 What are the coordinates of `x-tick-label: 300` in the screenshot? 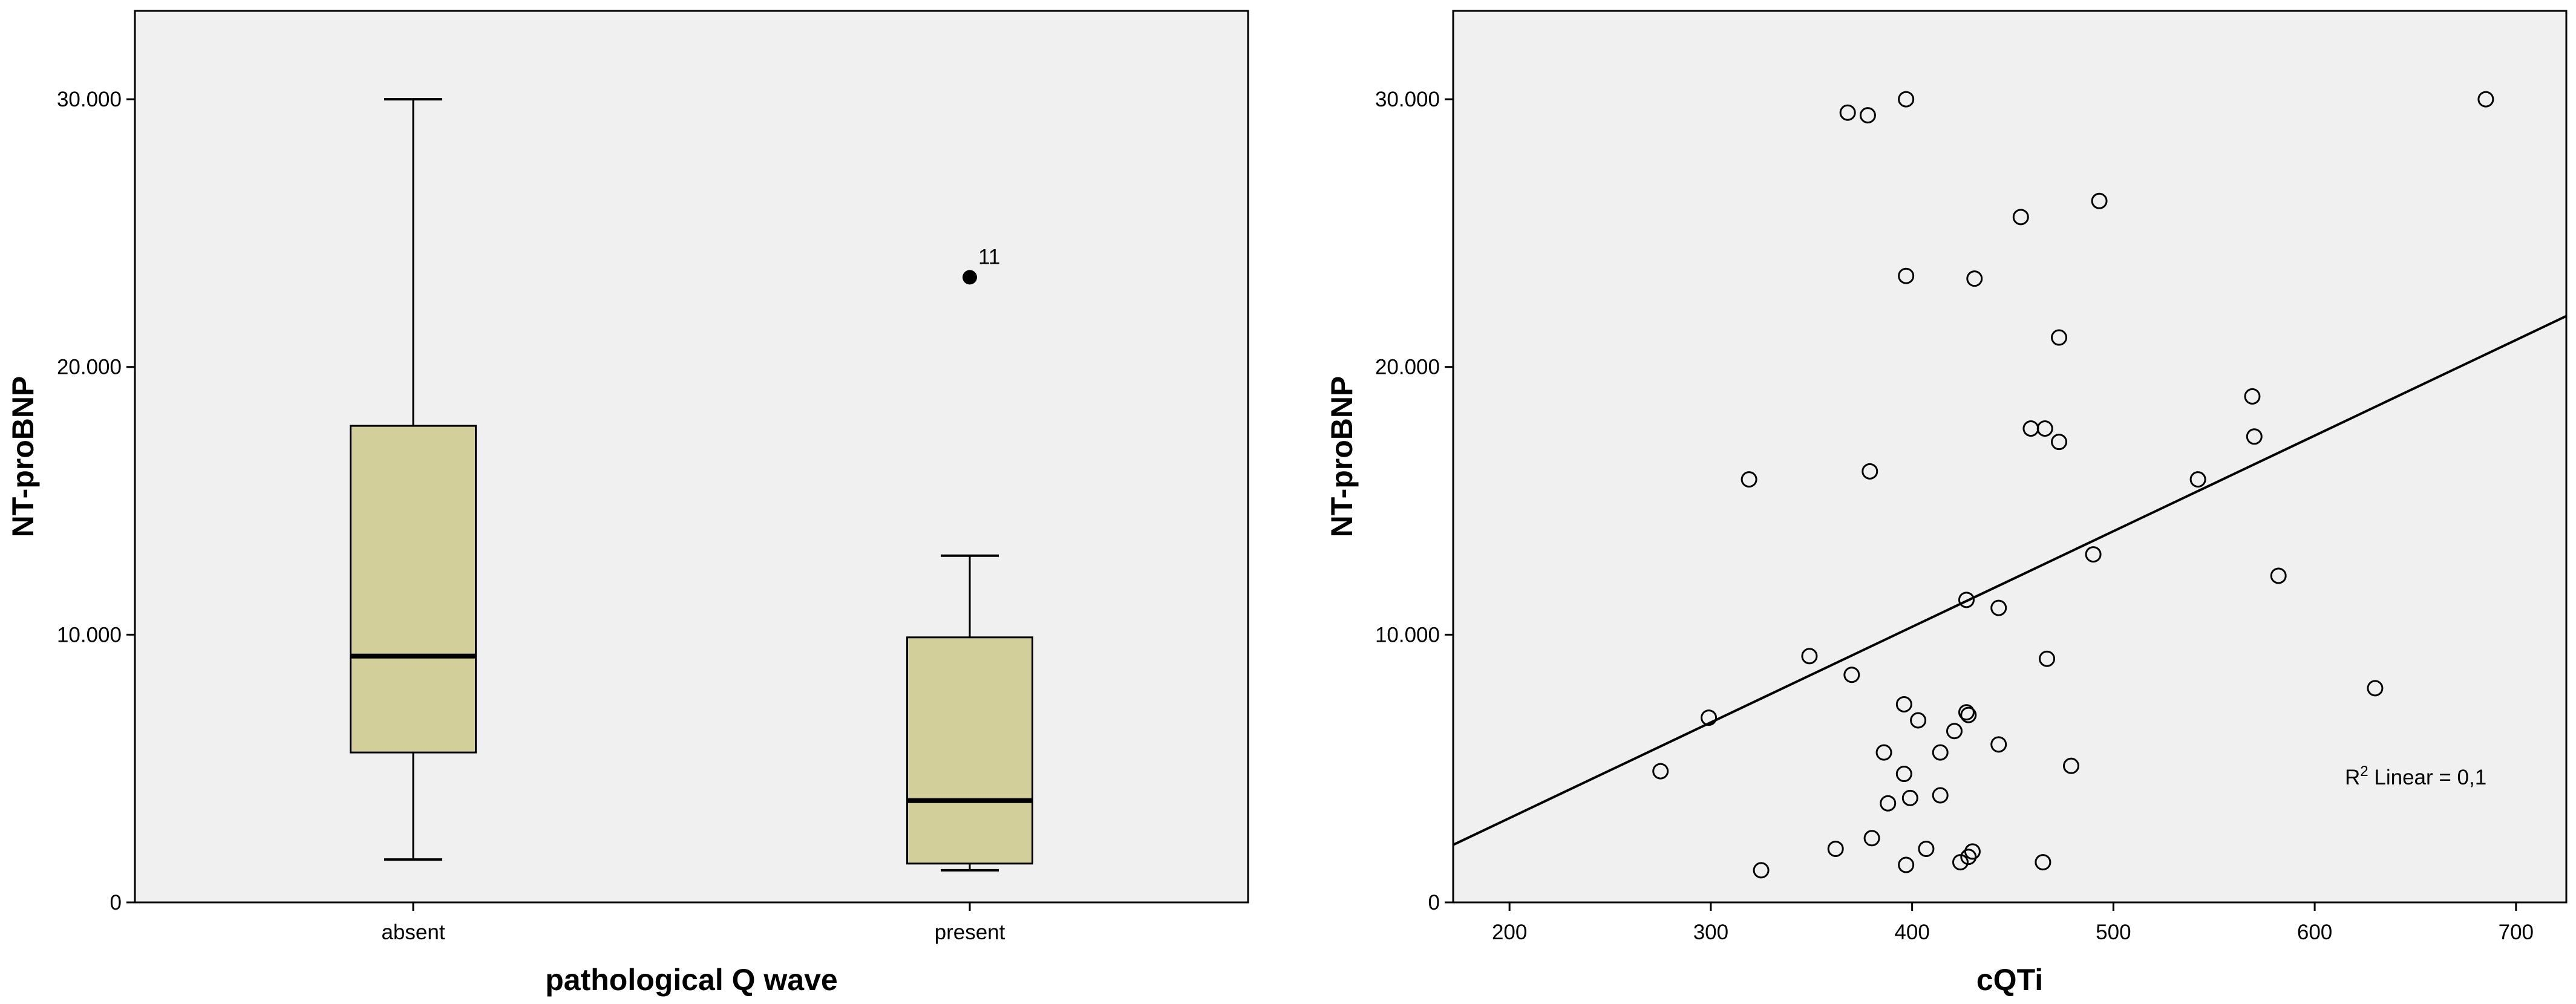 It's located at (1710, 932).